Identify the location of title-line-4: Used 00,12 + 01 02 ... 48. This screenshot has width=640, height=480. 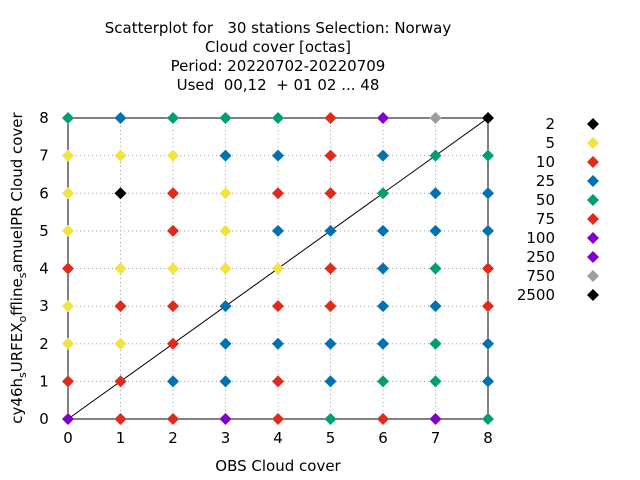
(278, 85).